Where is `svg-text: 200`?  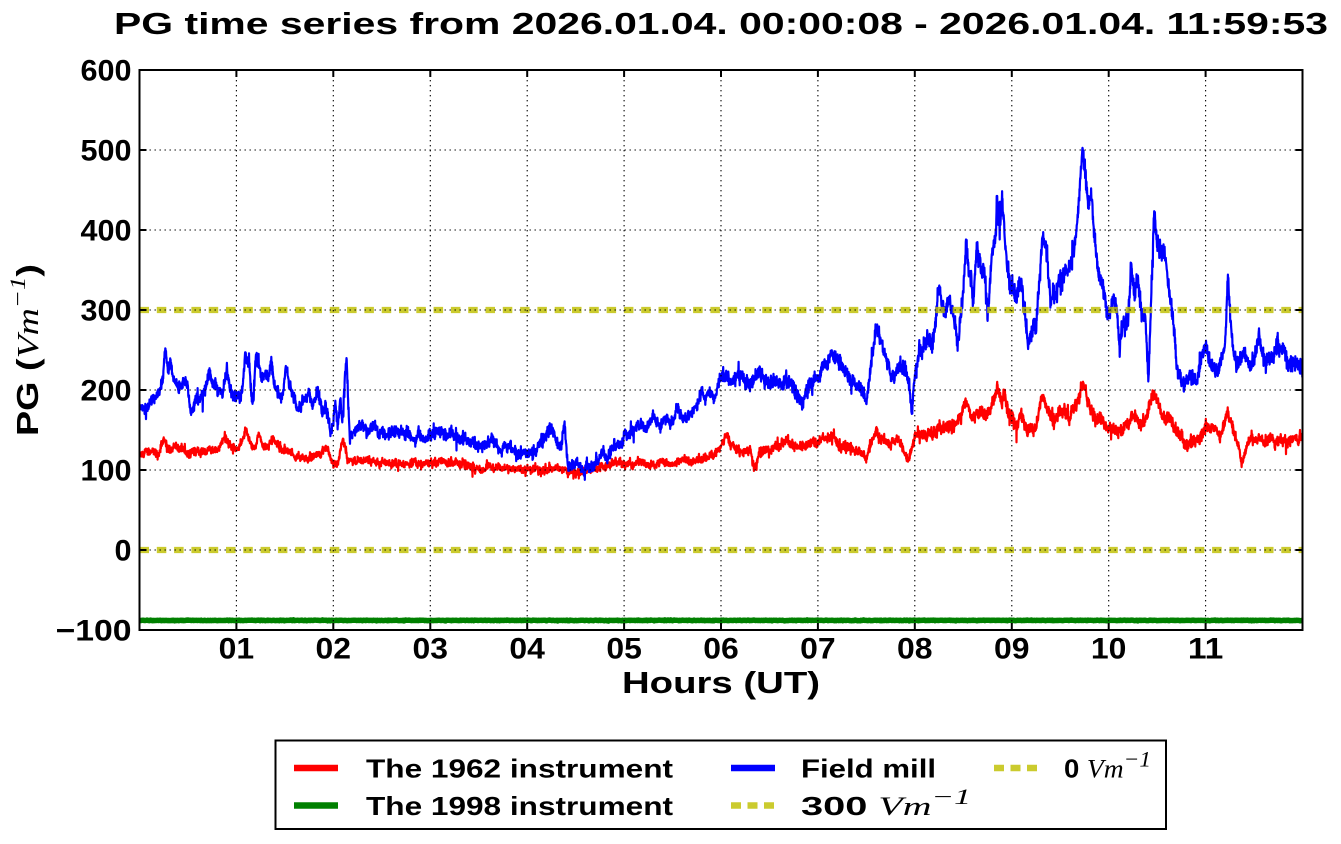 svg-text: 200 is located at coordinates (106, 390).